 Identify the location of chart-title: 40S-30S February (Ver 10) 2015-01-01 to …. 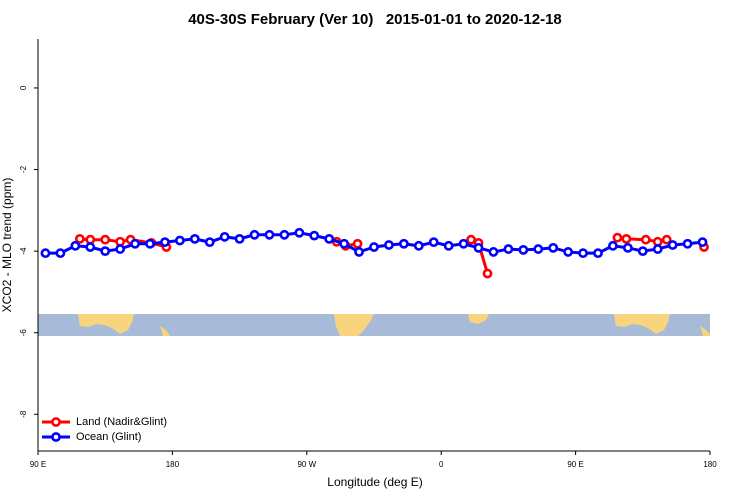
(375, 19).